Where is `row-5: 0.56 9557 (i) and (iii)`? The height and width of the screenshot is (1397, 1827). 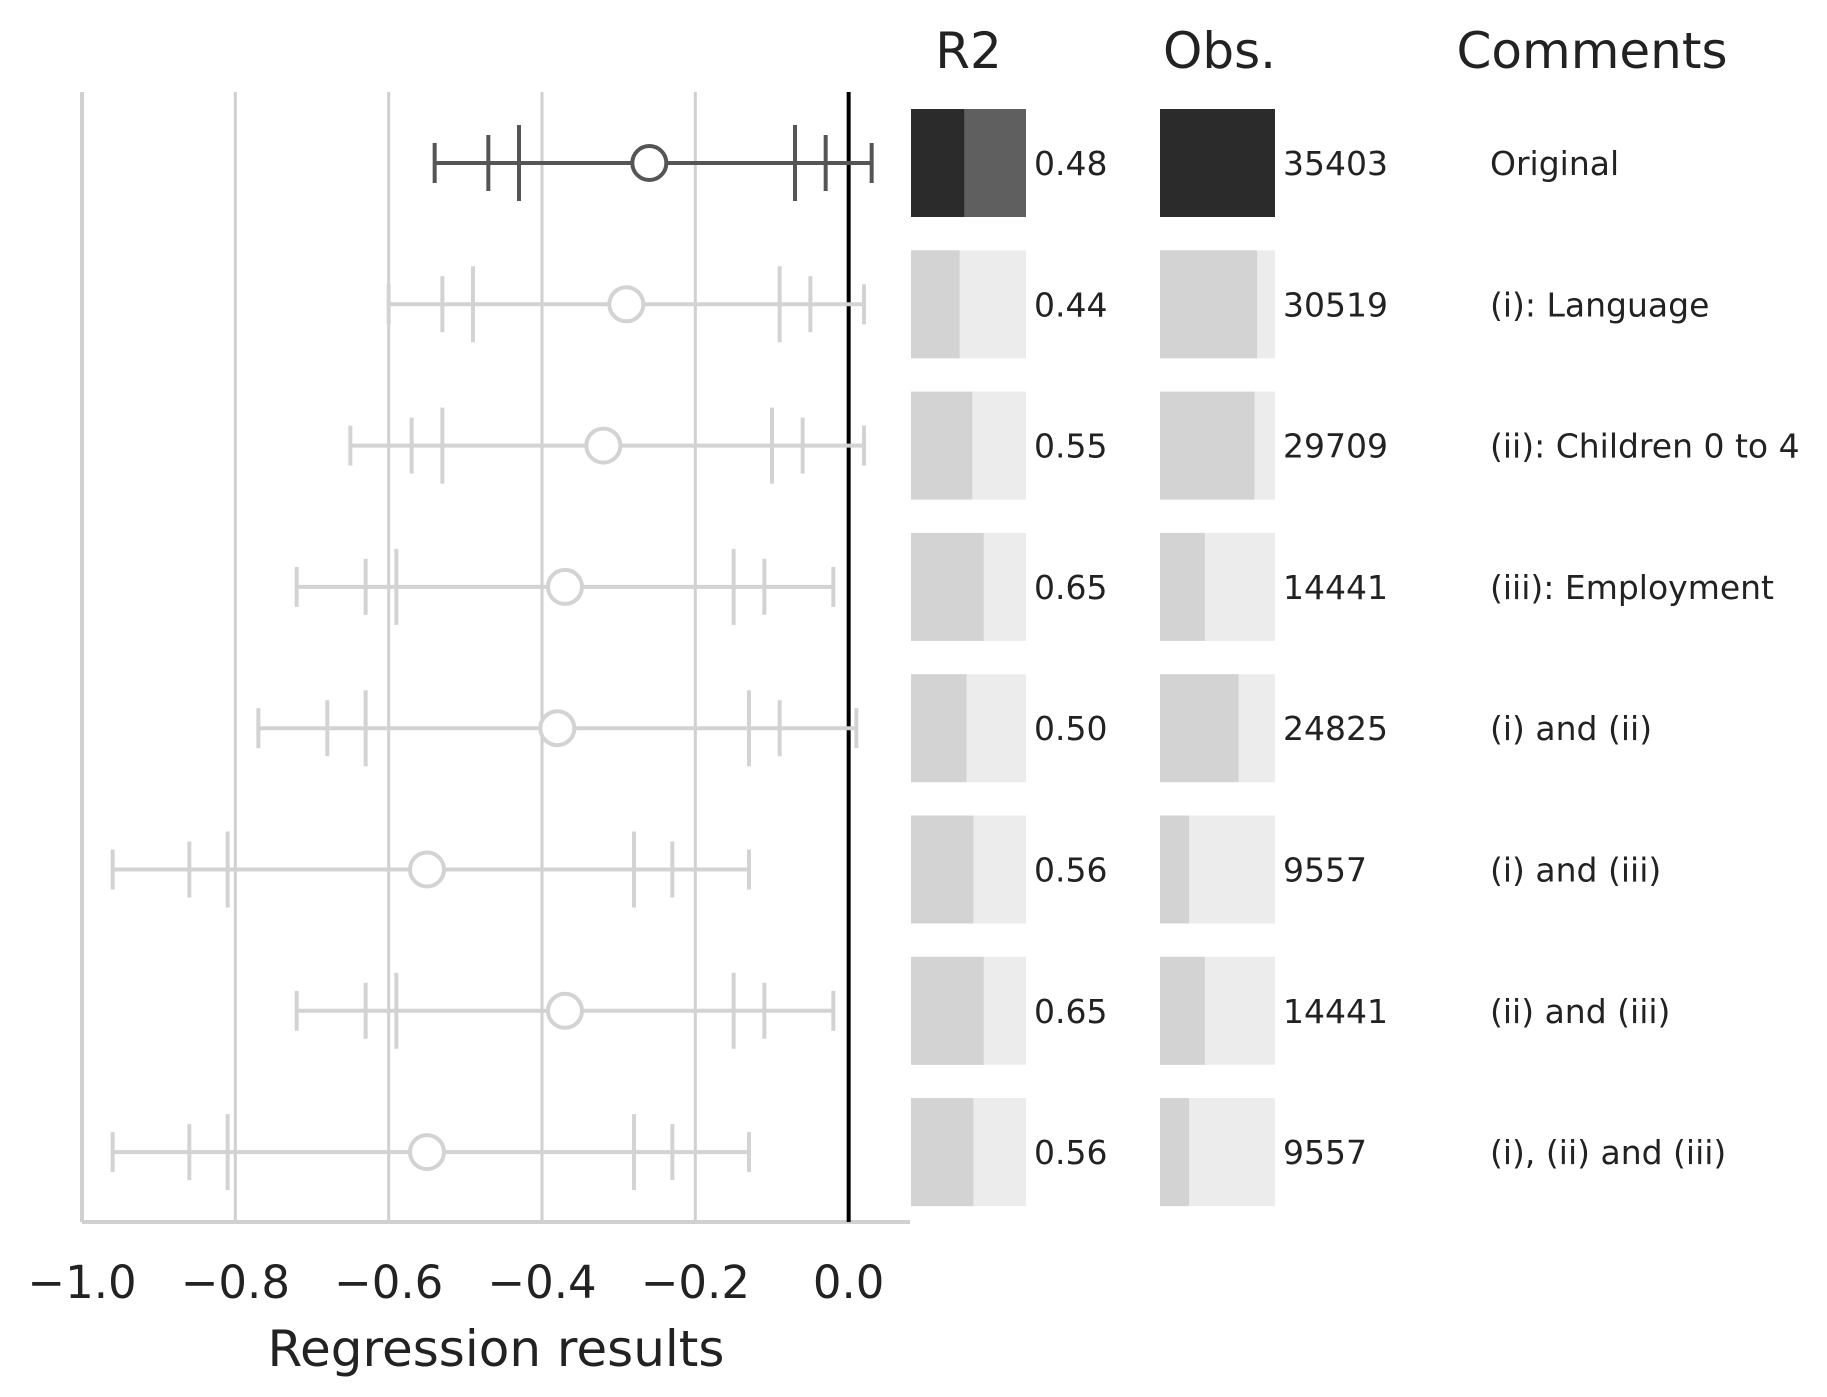 row-5: 0.56 9557 (i) and (iii) is located at coordinates (885, 869).